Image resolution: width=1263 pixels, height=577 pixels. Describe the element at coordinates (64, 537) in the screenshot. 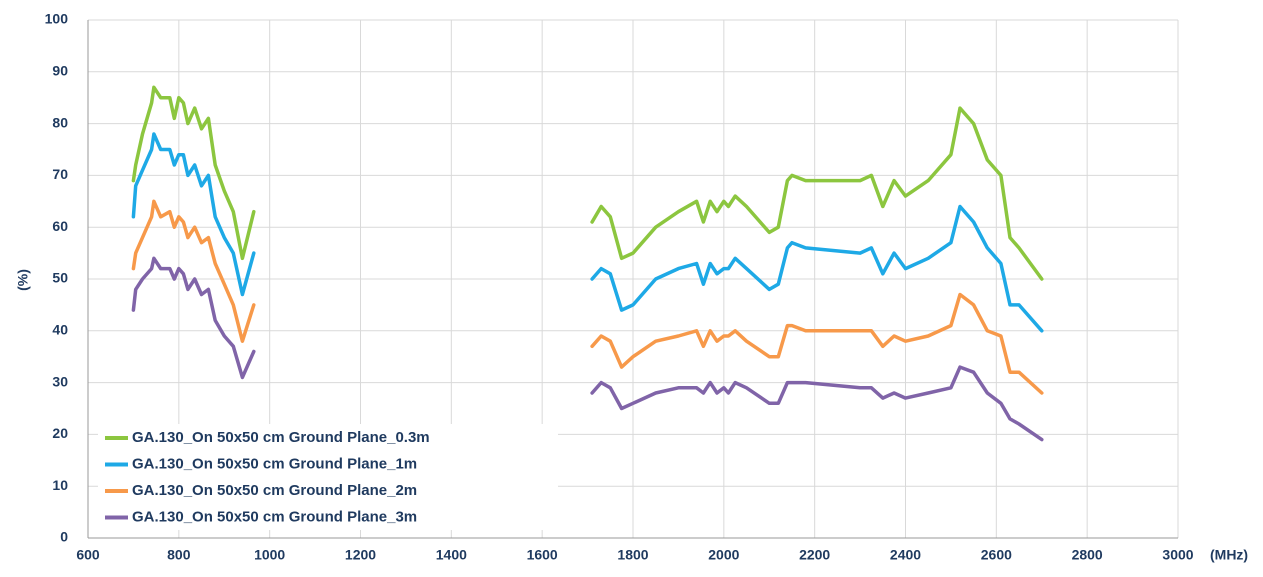

I see `y-tick-label: 0` at that location.